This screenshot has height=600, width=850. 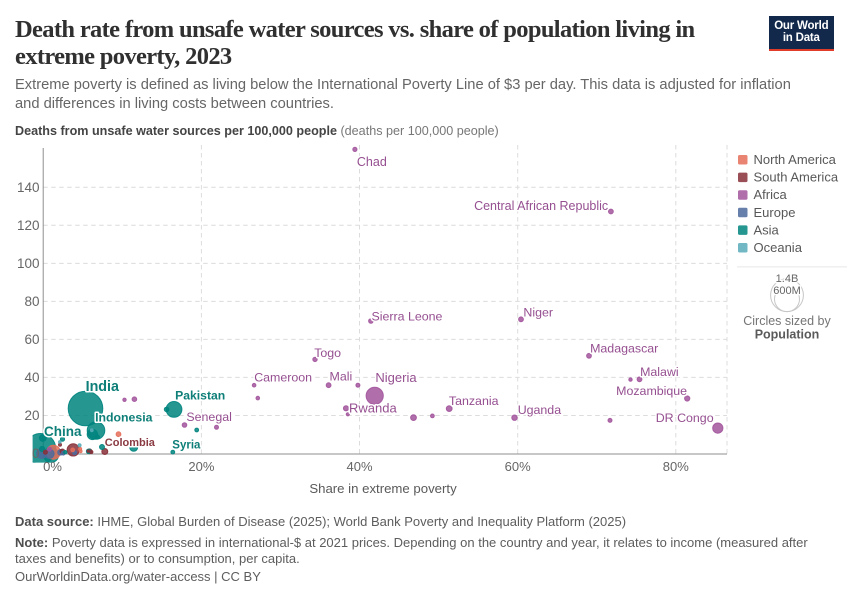 What do you see at coordinates (31, 377) in the screenshot?
I see `svg-text: 40` at bounding box center [31, 377].